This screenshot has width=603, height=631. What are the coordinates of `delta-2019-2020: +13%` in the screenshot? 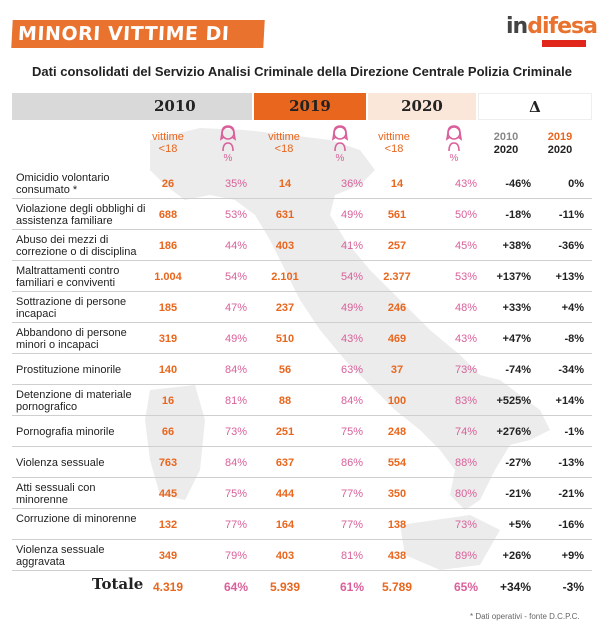 It's located at (569, 277).